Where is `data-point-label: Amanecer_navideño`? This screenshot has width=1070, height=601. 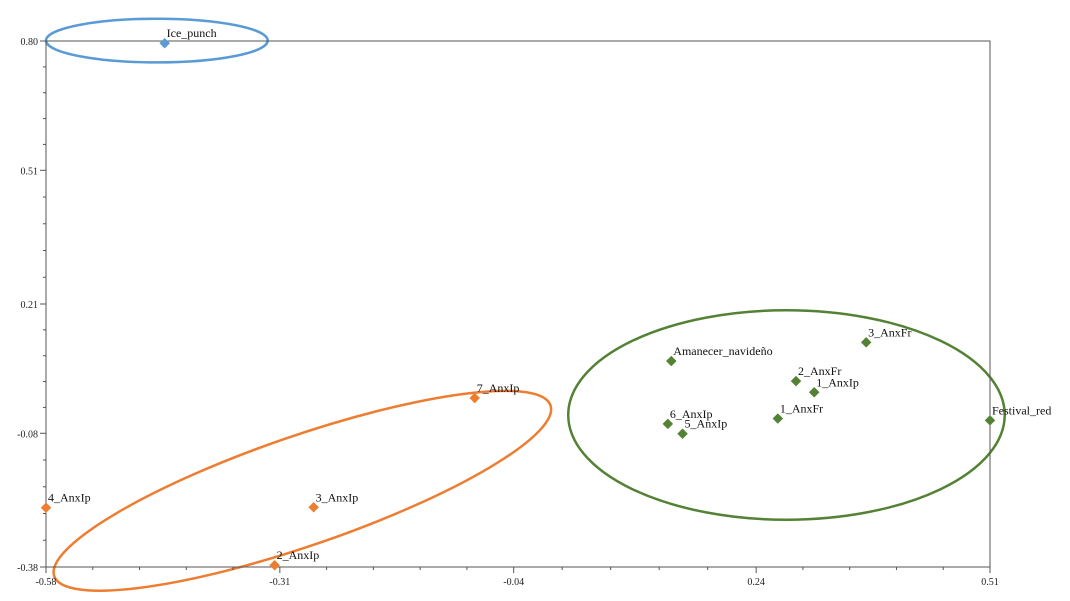 data-point-label: Amanecer_navideño is located at coordinates (722, 351).